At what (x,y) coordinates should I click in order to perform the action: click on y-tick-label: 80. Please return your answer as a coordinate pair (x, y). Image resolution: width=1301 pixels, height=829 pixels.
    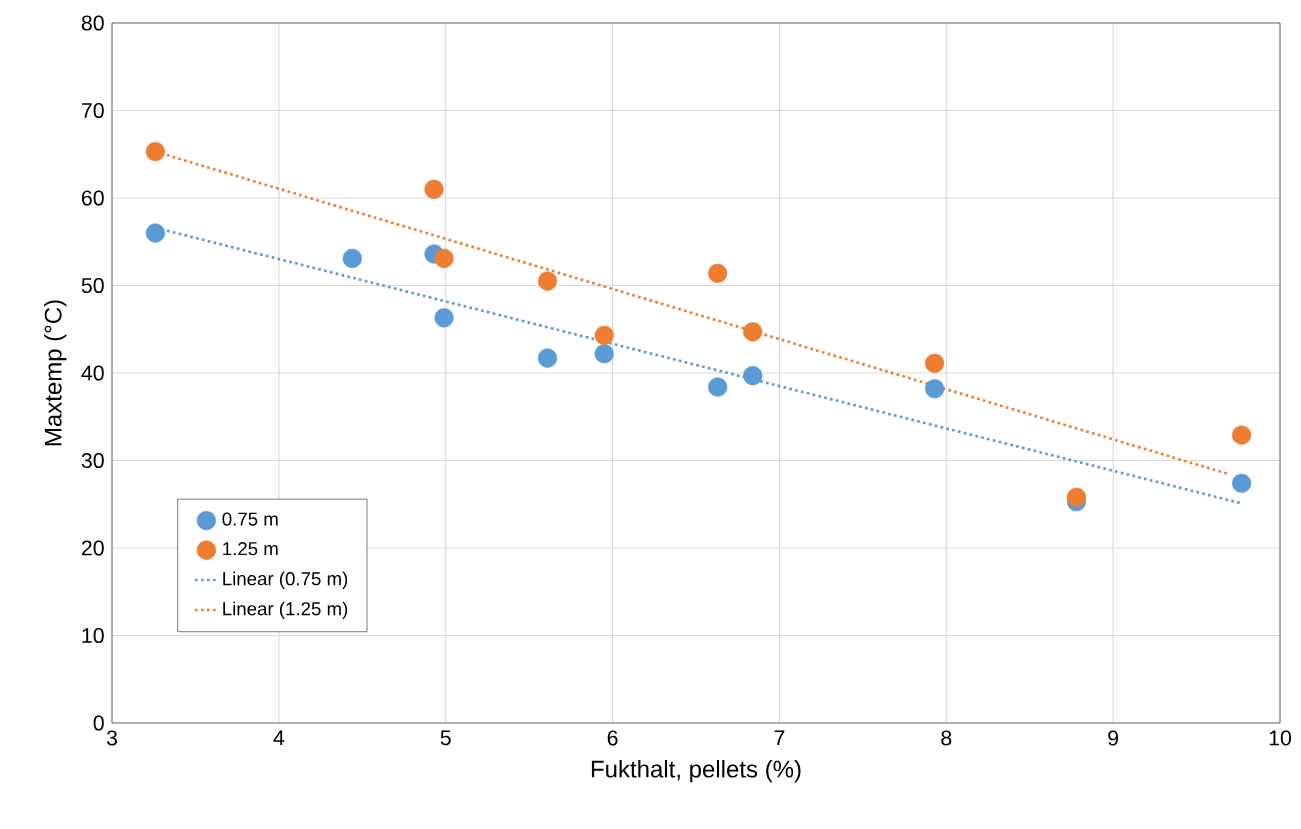
    Looking at the image, I should click on (92, 23).